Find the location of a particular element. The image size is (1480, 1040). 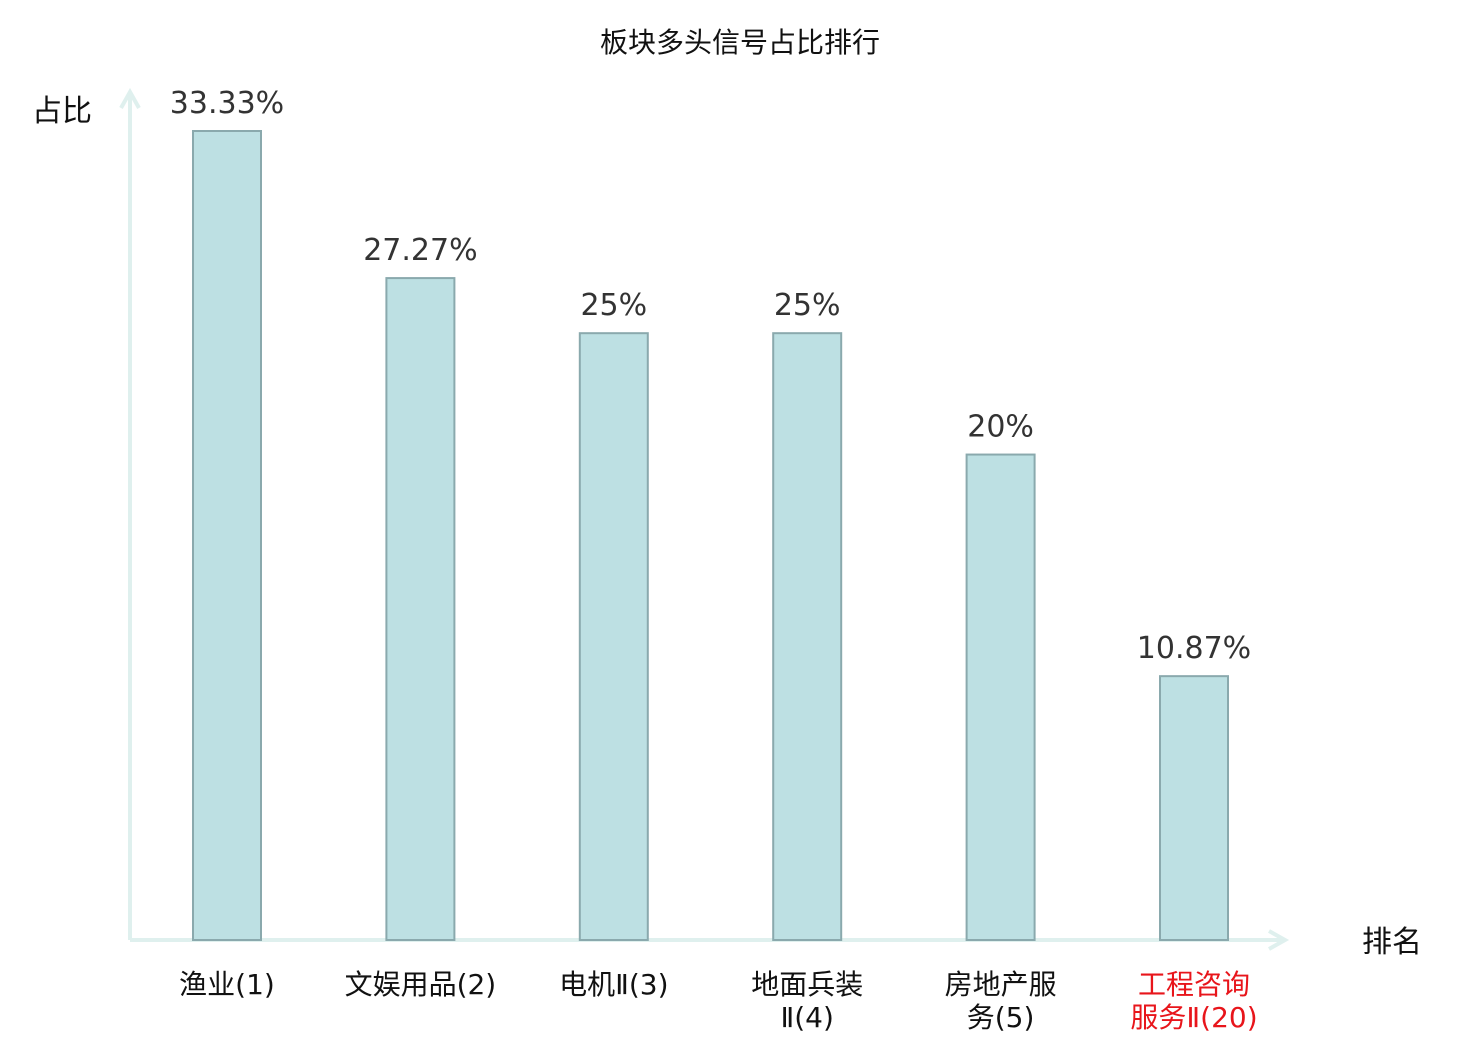

data-label: 27.27% is located at coordinates (420, 250).